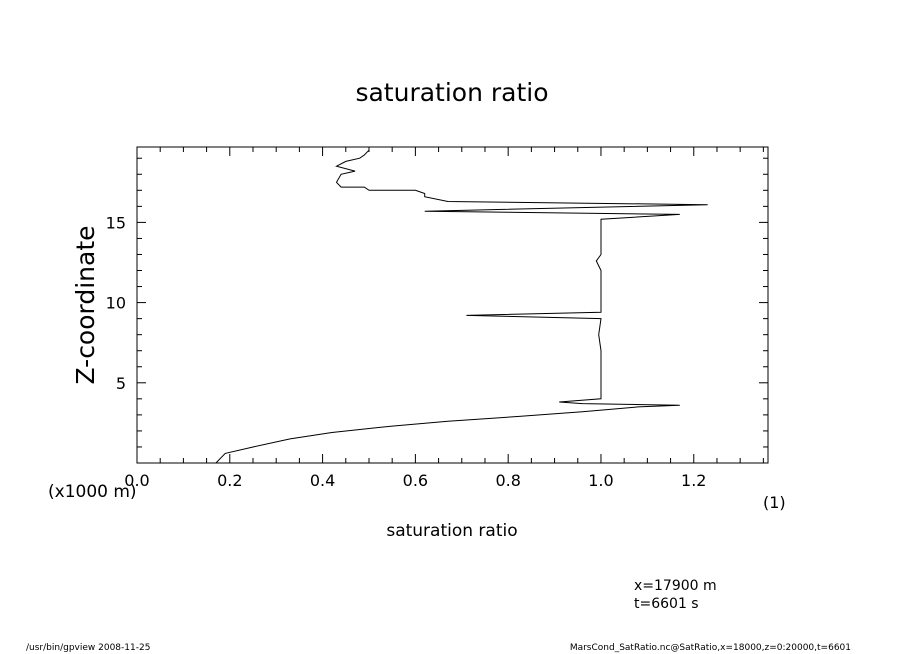  Describe the element at coordinates (774, 502) in the screenshot. I see `x-unit-label: (1)` at that location.